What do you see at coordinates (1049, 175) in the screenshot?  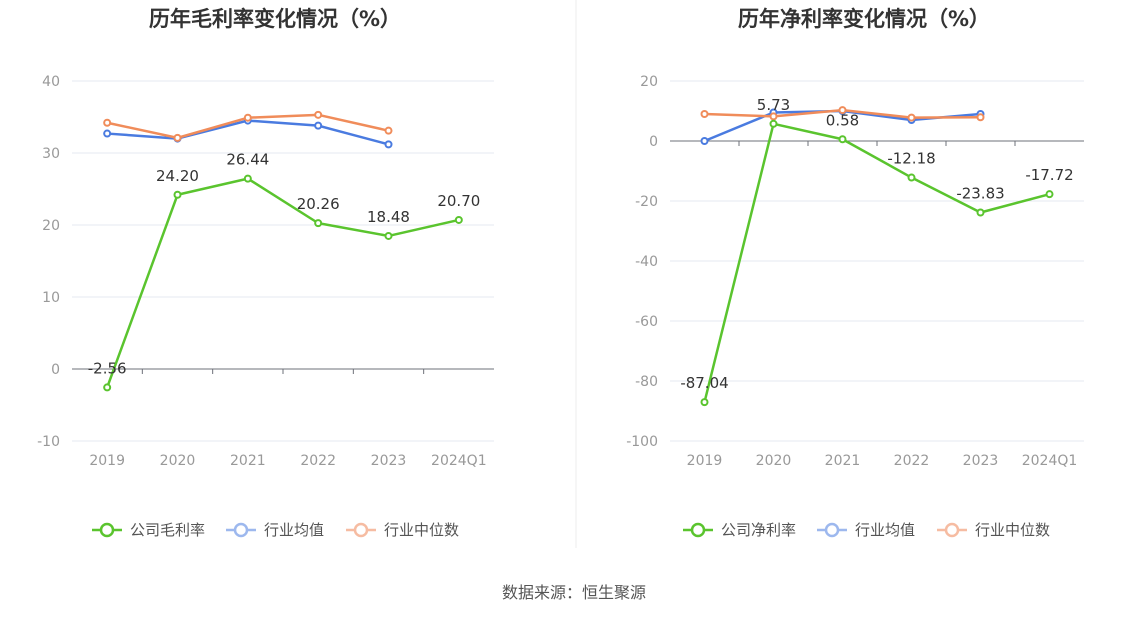 I see `data-label: -17.72` at bounding box center [1049, 175].